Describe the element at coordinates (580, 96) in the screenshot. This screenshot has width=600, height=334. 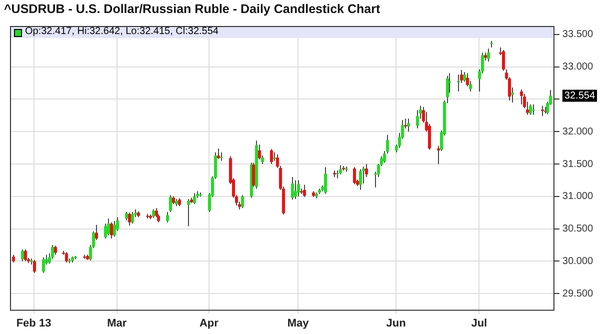
I see `text: 32.554` at that location.